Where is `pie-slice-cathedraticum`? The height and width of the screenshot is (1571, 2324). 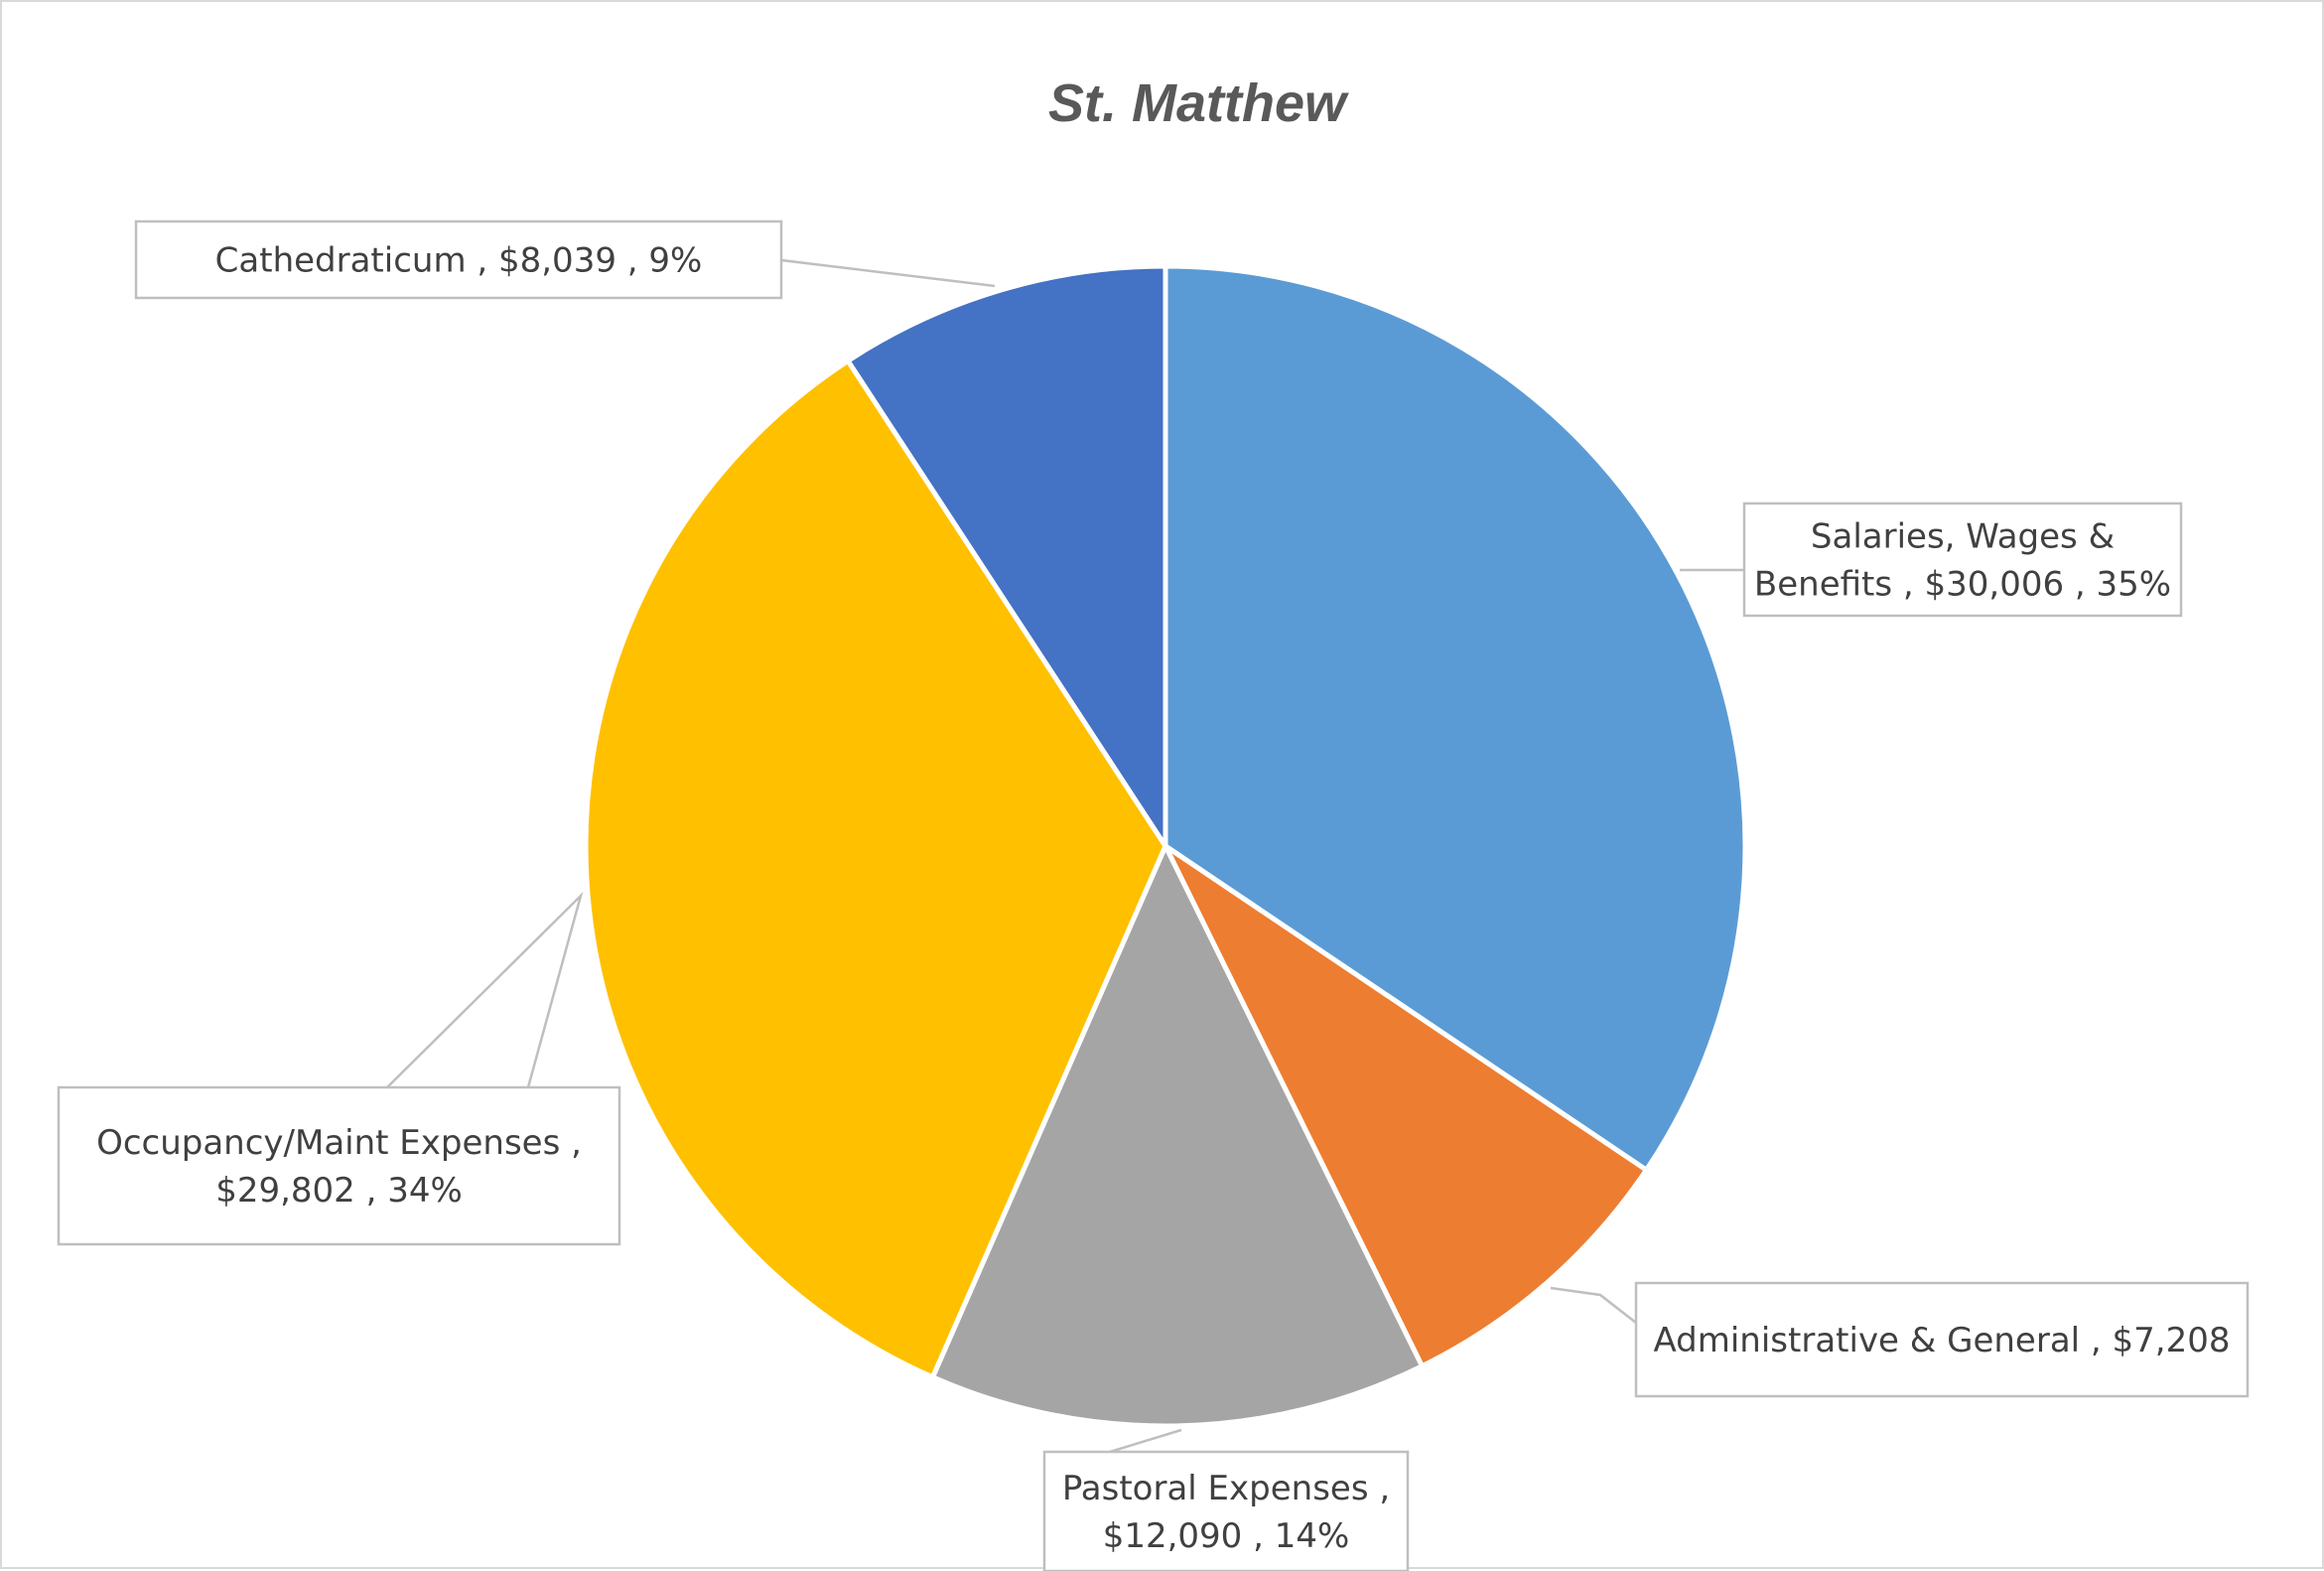 pie-slice-cathedraticum is located at coordinates (1006, 559).